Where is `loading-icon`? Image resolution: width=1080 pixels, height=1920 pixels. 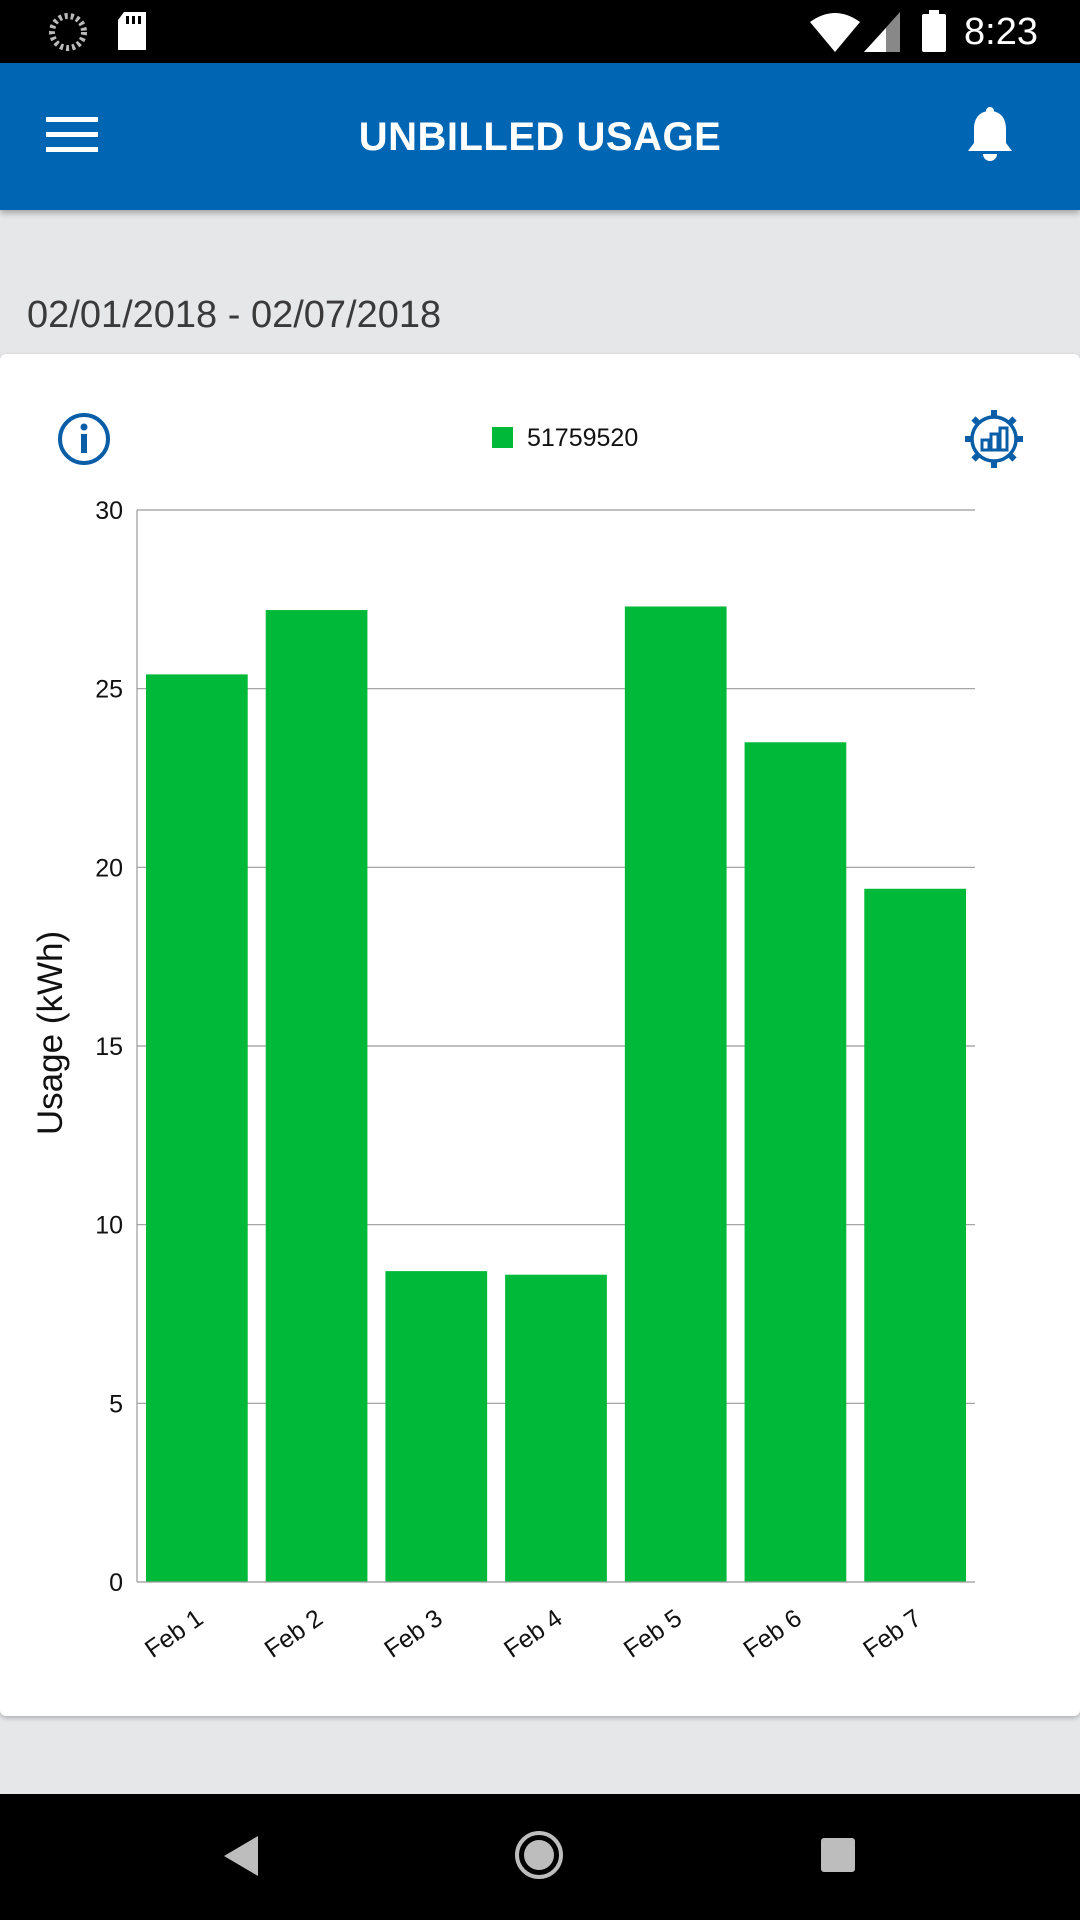
loading-icon is located at coordinates (68, 32).